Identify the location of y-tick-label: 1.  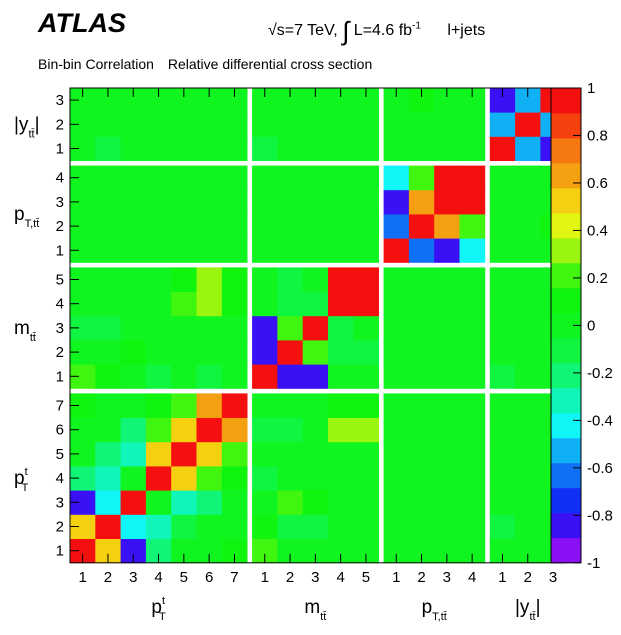
(60, 376).